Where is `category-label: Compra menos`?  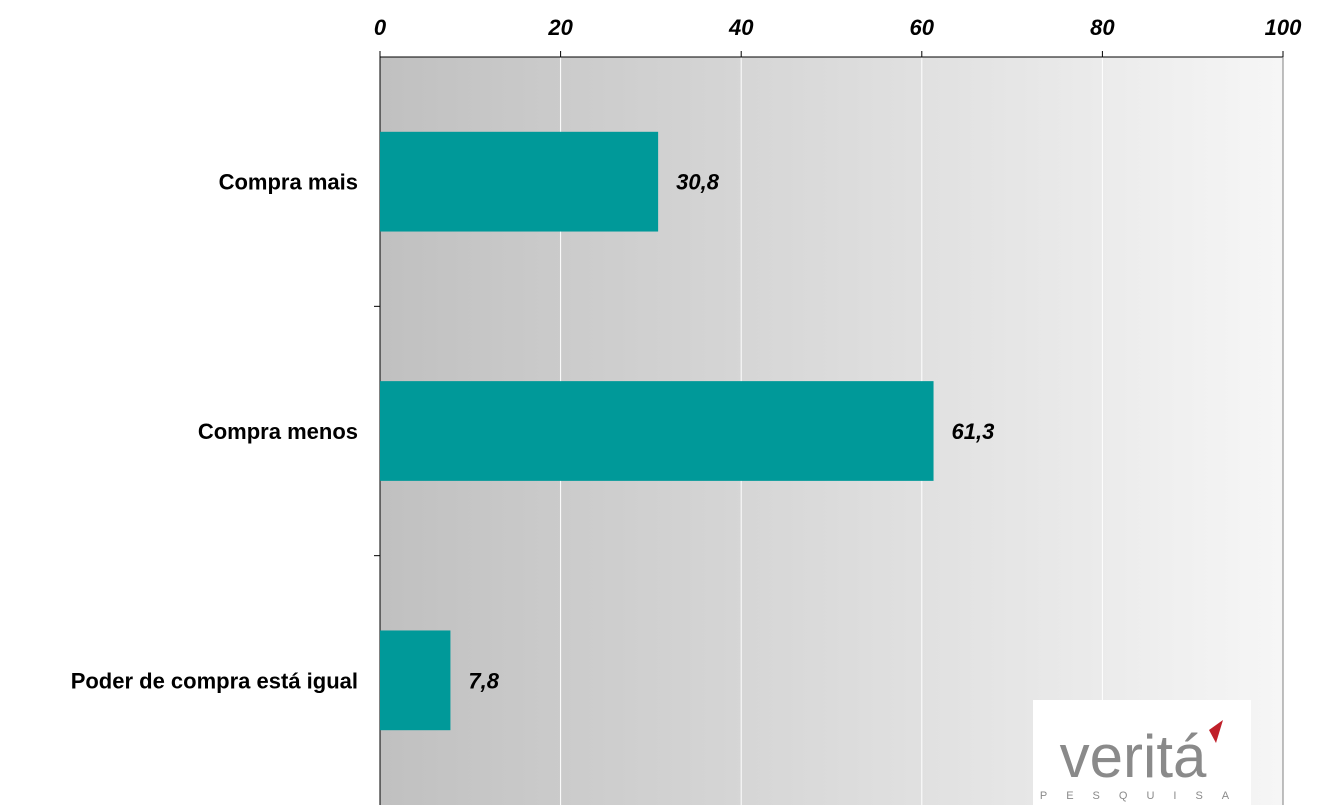 category-label: Compra menos is located at coordinates (278, 431).